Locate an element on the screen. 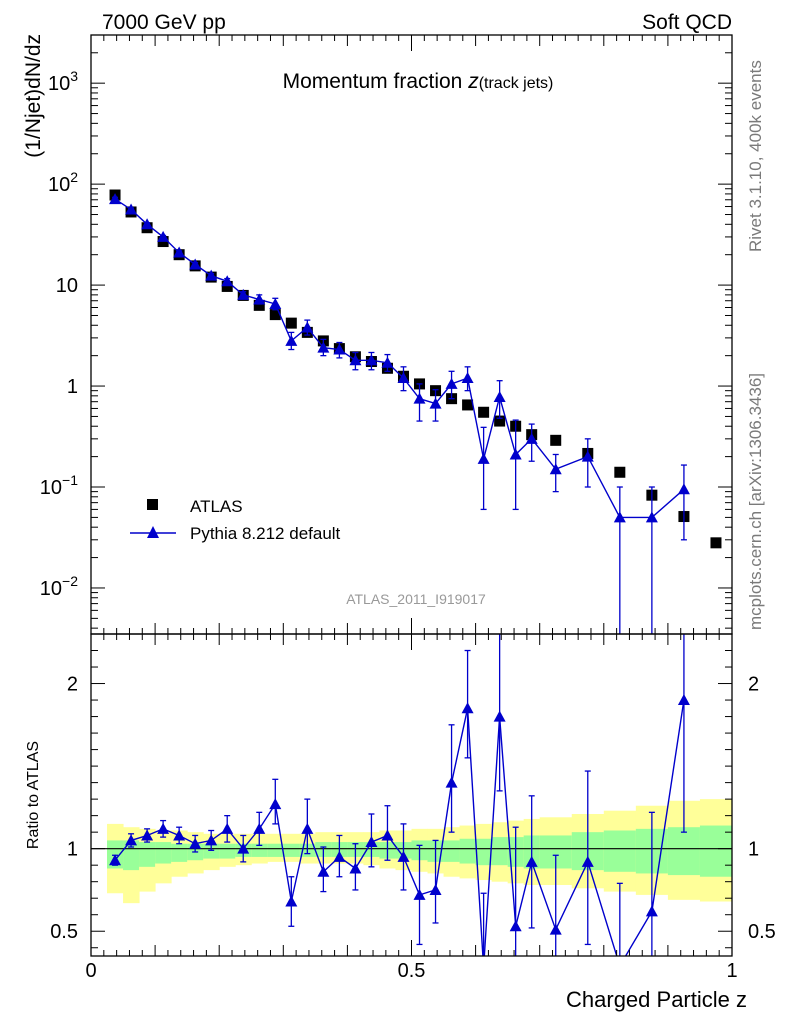  ratio-y-tick-label-left: 1 is located at coordinates (72, 850).